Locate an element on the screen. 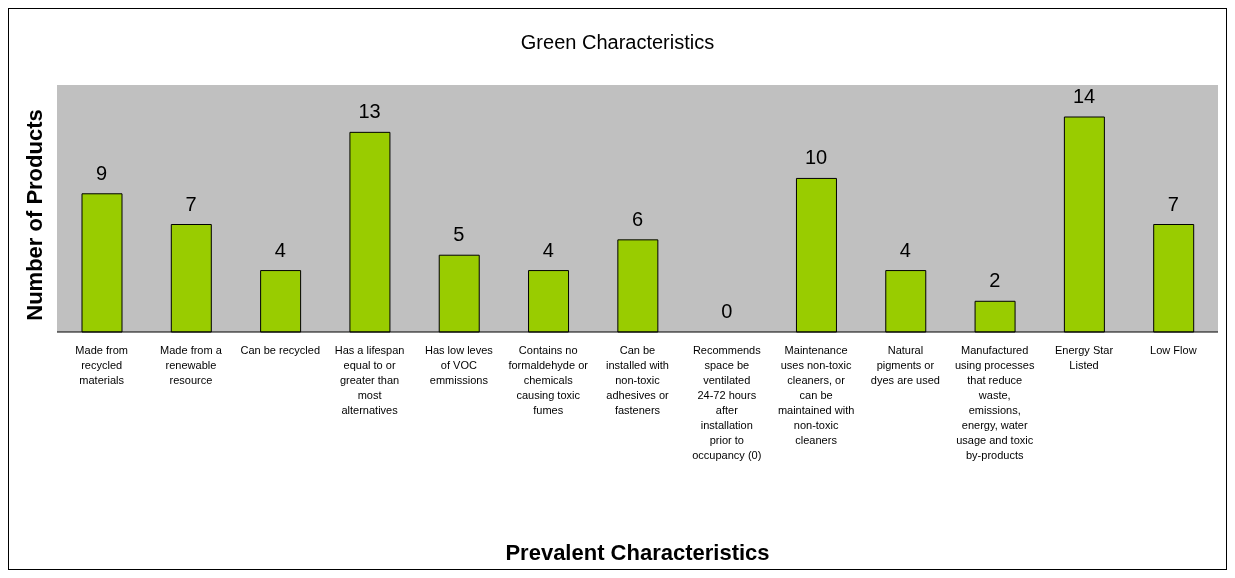 Image resolution: width=1235 pixels, height=578 pixels. x-tick-label: Has a lifespan equal to or greater than most alternatives is located at coordinates (369, 380).